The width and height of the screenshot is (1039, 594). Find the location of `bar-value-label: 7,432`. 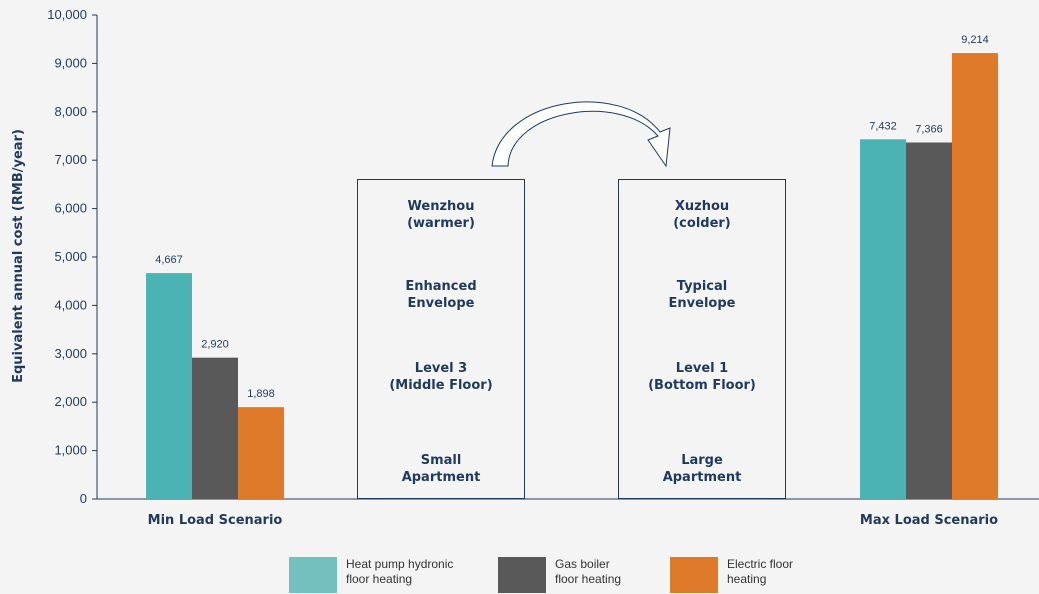

bar-value-label: 7,432 is located at coordinates (883, 126).